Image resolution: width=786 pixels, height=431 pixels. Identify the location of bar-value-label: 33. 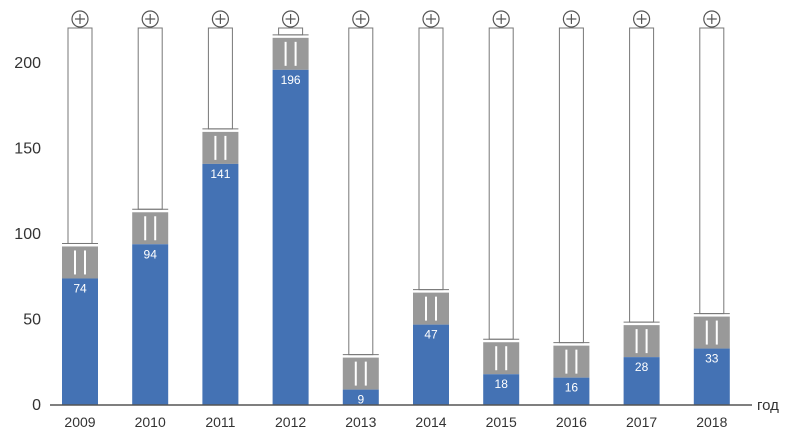
(712, 359).